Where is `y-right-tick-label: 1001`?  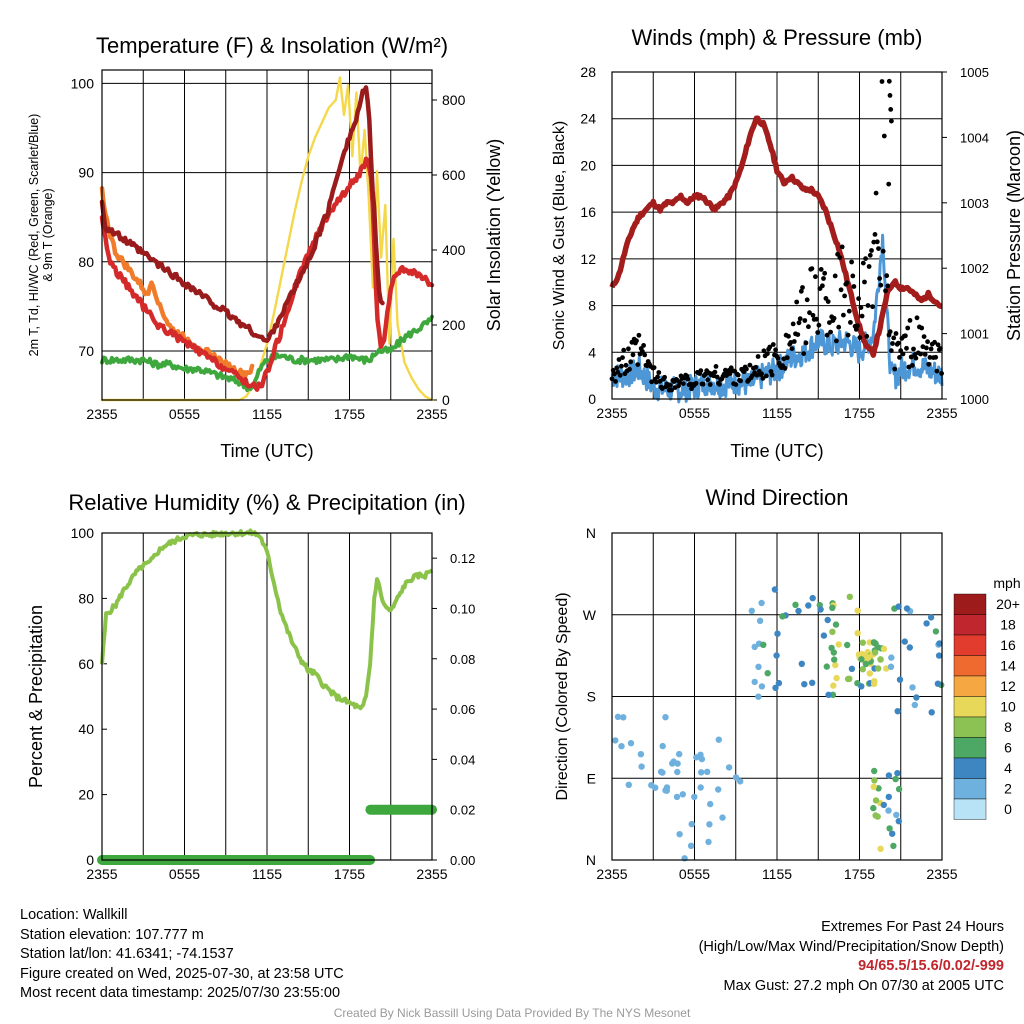 y-right-tick-label: 1001 is located at coordinates (974, 334).